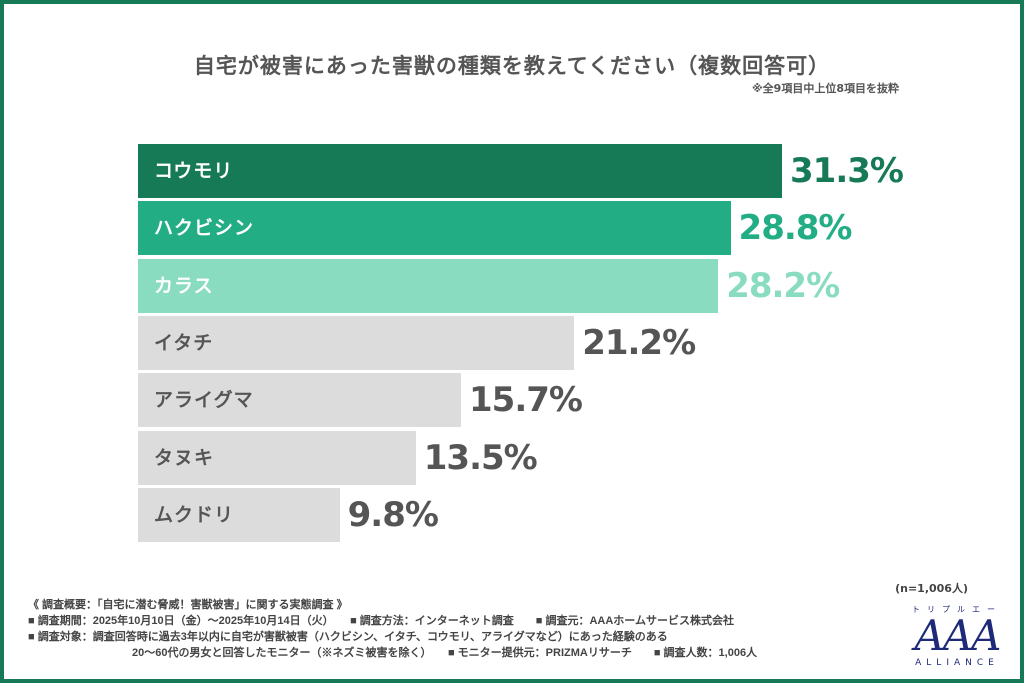 The height and width of the screenshot is (683, 1024). What do you see at coordinates (957, 663) in the screenshot?
I see `logo-sub: ALLIANCE` at bounding box center [957, 663].